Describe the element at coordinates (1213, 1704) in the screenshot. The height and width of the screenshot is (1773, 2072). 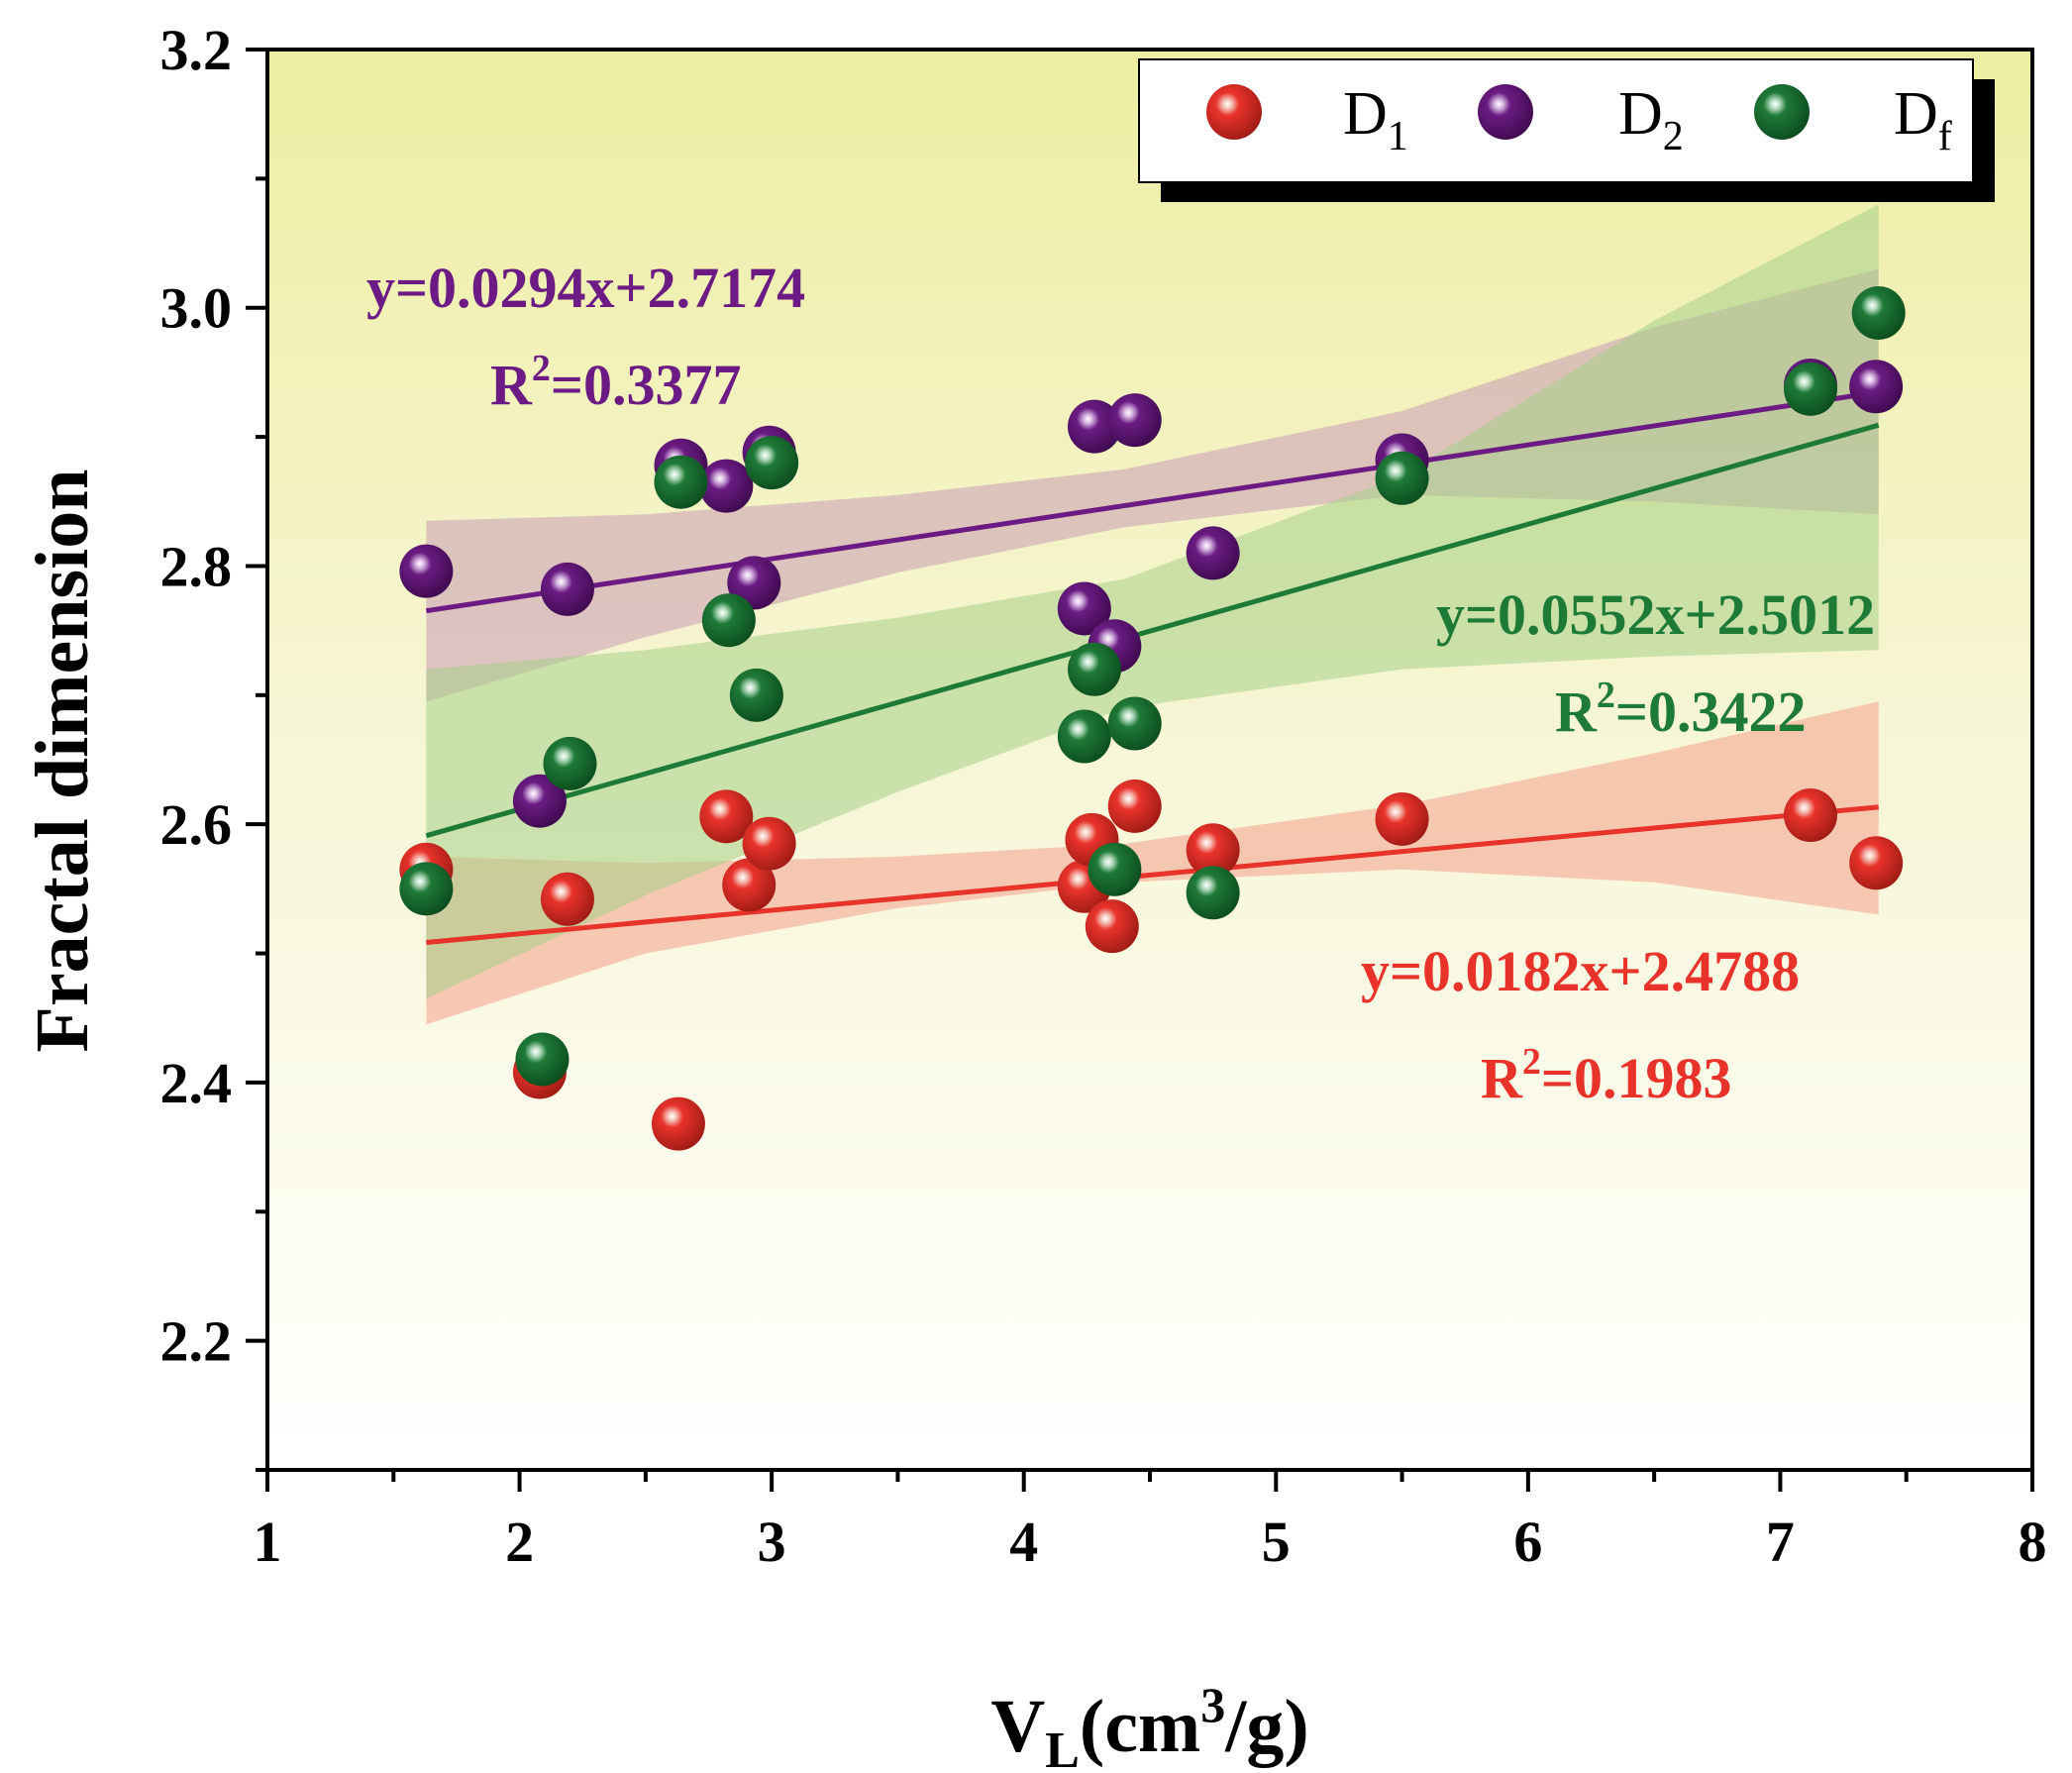
I see `x-axis-title-sup: 3` at that location.